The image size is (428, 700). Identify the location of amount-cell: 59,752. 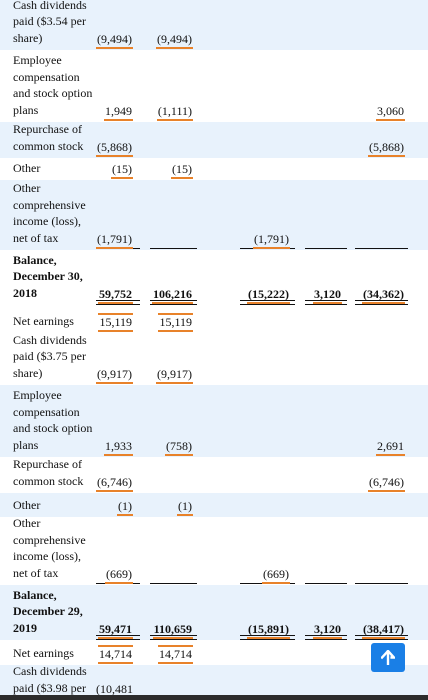
(103, 295).